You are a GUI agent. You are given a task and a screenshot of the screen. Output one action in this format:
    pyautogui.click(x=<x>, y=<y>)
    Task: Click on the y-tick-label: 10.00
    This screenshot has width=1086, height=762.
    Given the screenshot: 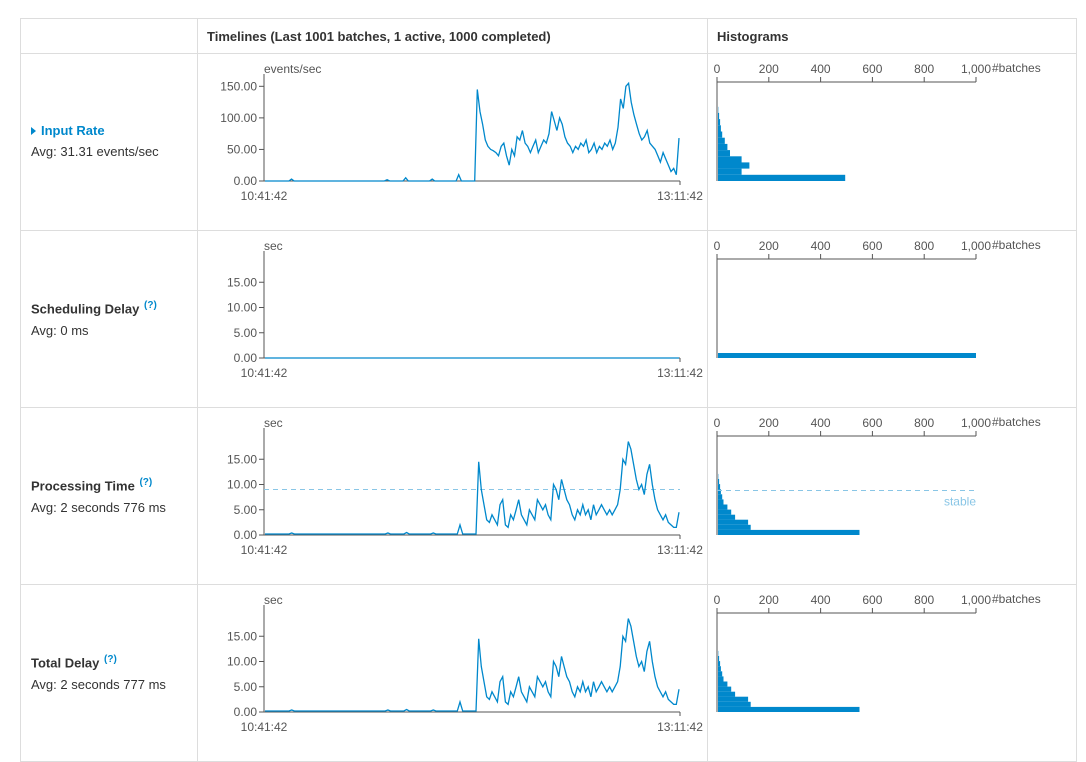 What is the action you would take?
    pyautogui.click(x=242, y=308)
    